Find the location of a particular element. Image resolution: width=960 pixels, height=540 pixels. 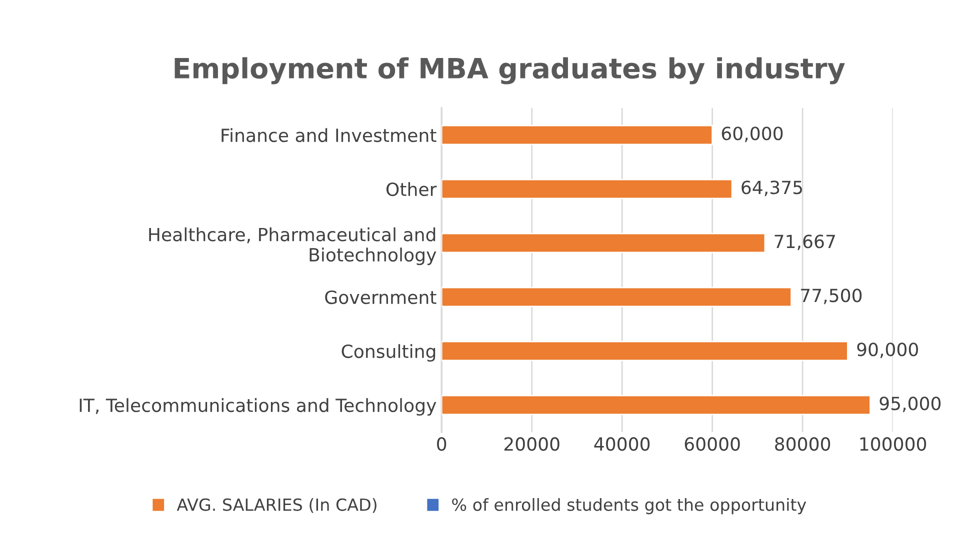

x-tick-label: 80000 is located at coordinates (802, 444).